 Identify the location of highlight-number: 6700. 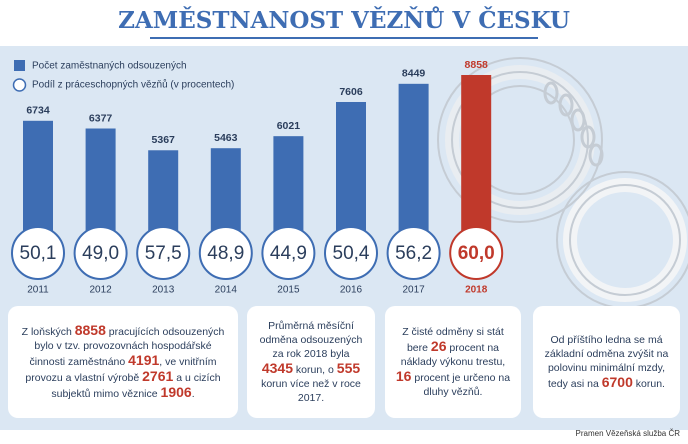
(617, 382).